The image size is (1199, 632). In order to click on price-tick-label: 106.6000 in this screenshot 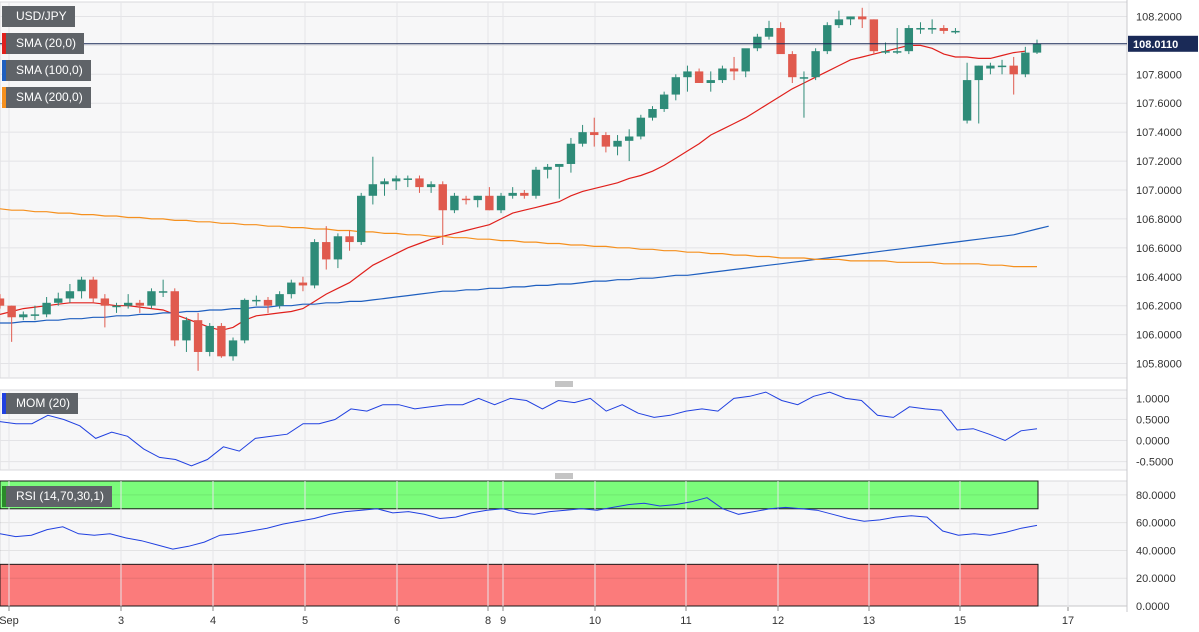, I will do `click(1159, 249)`.